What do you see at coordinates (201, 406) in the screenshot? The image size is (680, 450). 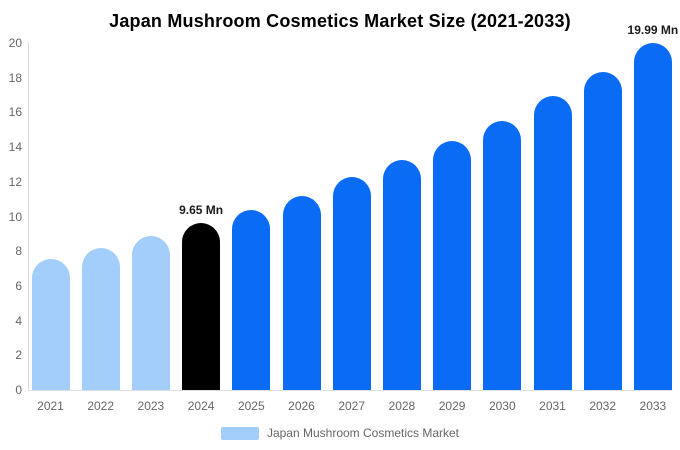 I see `x-axis-label-2024: 2024` at bounding box center [201, 406].